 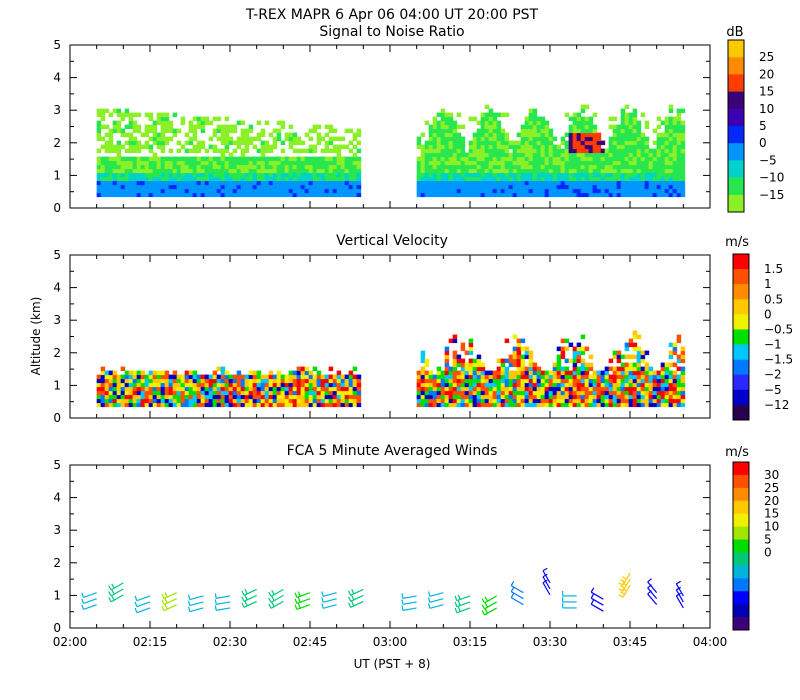 I want to click on barb-flag, so click(x=322, y=600).